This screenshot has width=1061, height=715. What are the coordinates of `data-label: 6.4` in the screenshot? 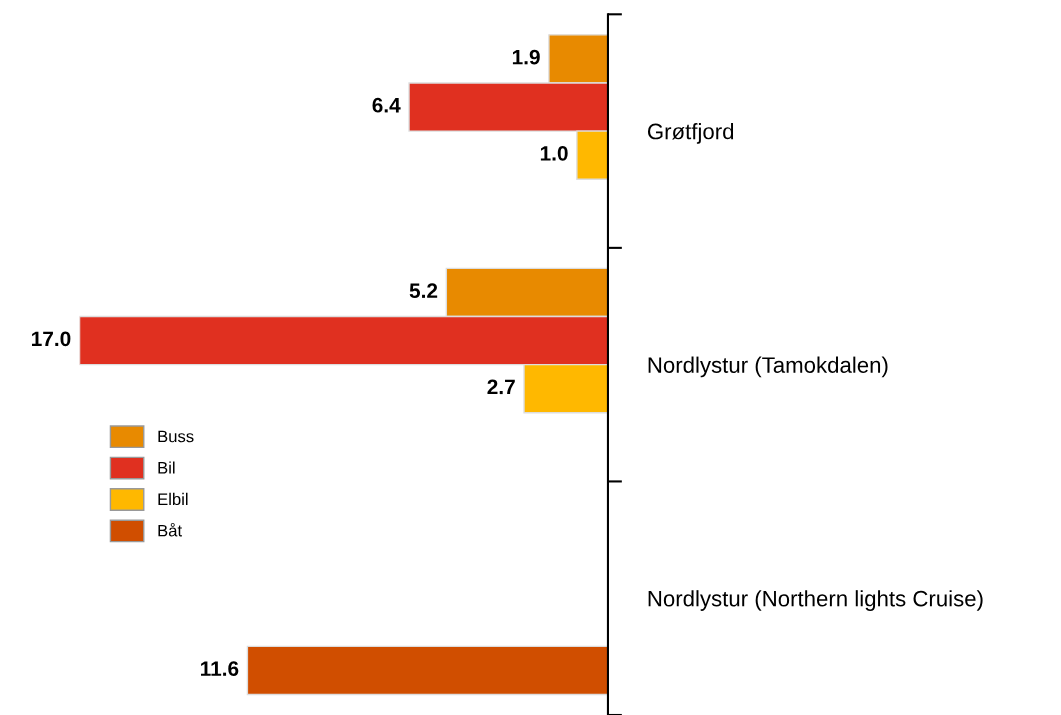 It's located at (386, 105).